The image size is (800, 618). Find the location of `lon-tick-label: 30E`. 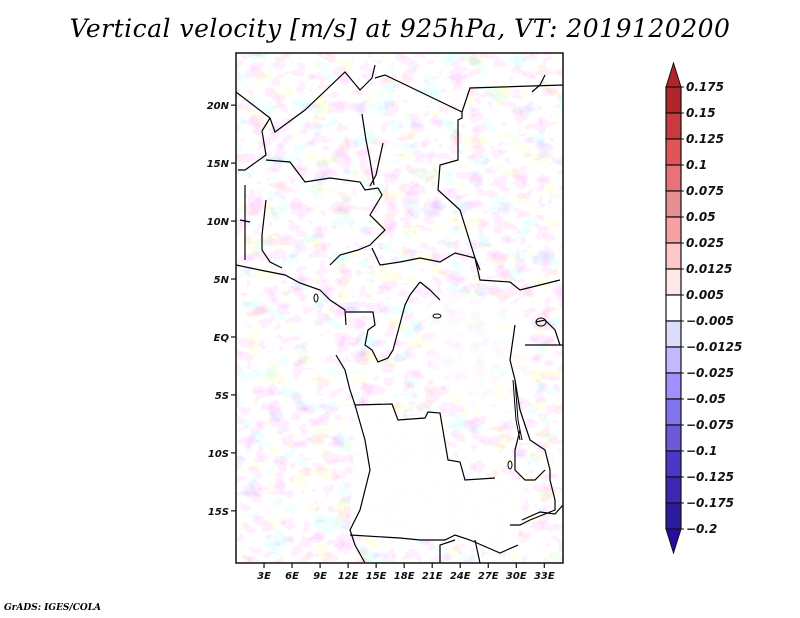

lon-tick-label: 30E is located at coordinates (516, 576).